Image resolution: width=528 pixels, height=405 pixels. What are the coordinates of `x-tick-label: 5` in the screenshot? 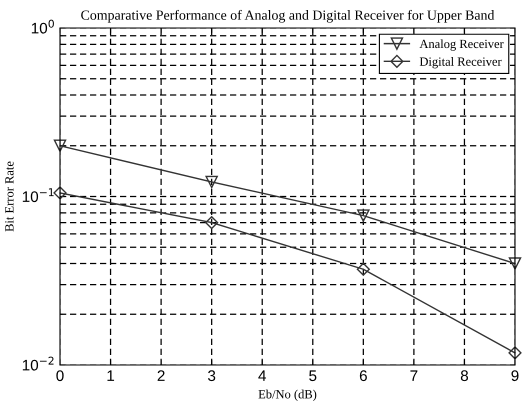 It's located at (312, 376).